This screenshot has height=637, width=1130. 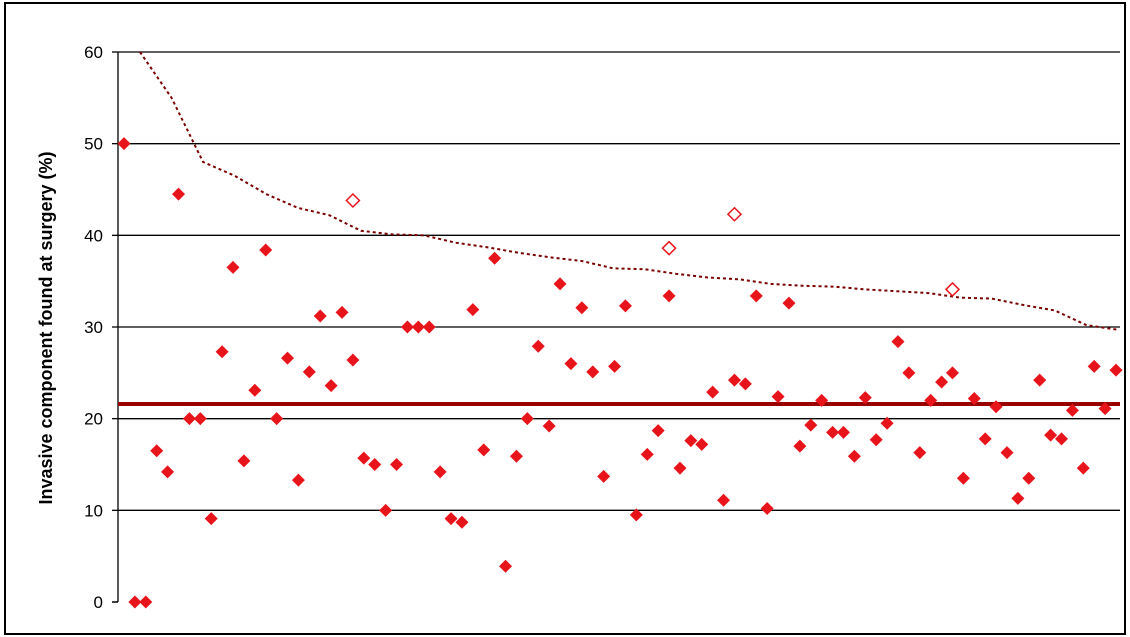 What do you see at coordinates (93, 144) in the screenshot?
I see `y-tick-label: 50` at bounding box center [93, 144].